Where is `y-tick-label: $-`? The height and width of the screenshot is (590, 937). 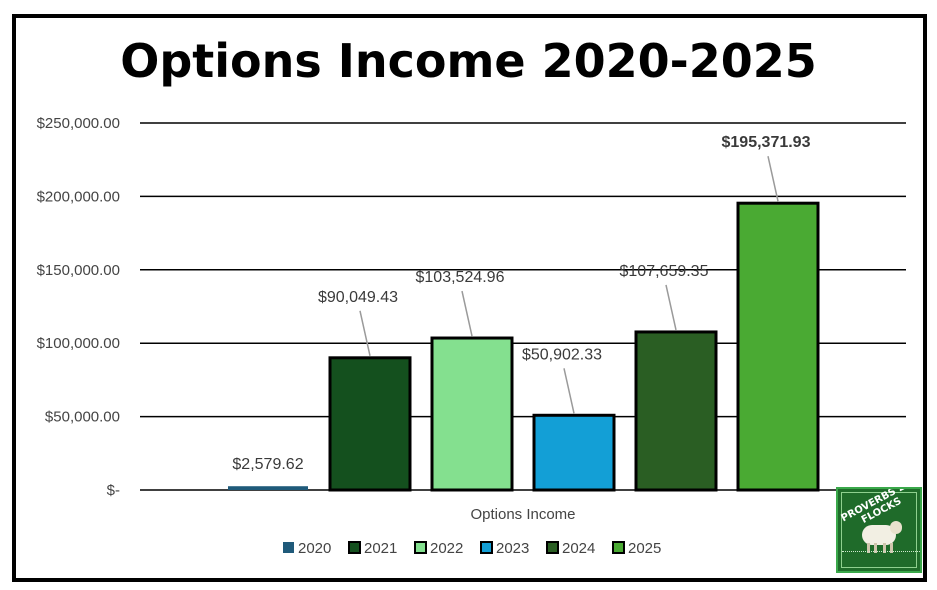
y-tick-label: $- is located at coordinates (113, 490).